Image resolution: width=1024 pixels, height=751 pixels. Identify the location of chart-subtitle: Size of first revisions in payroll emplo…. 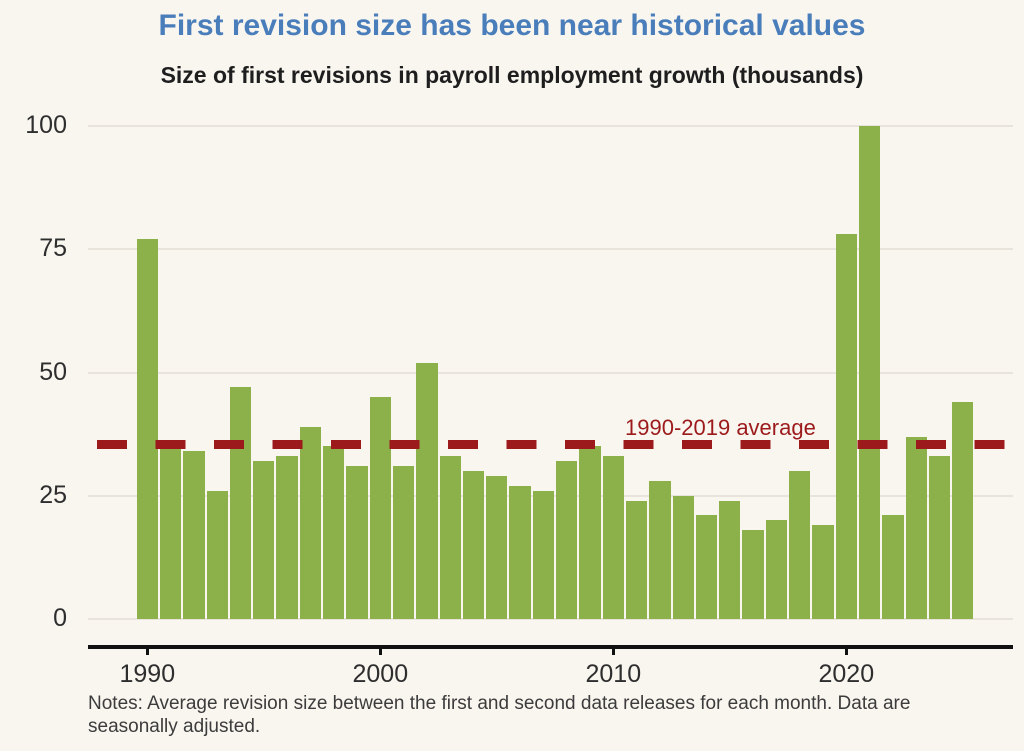
(512, 75).